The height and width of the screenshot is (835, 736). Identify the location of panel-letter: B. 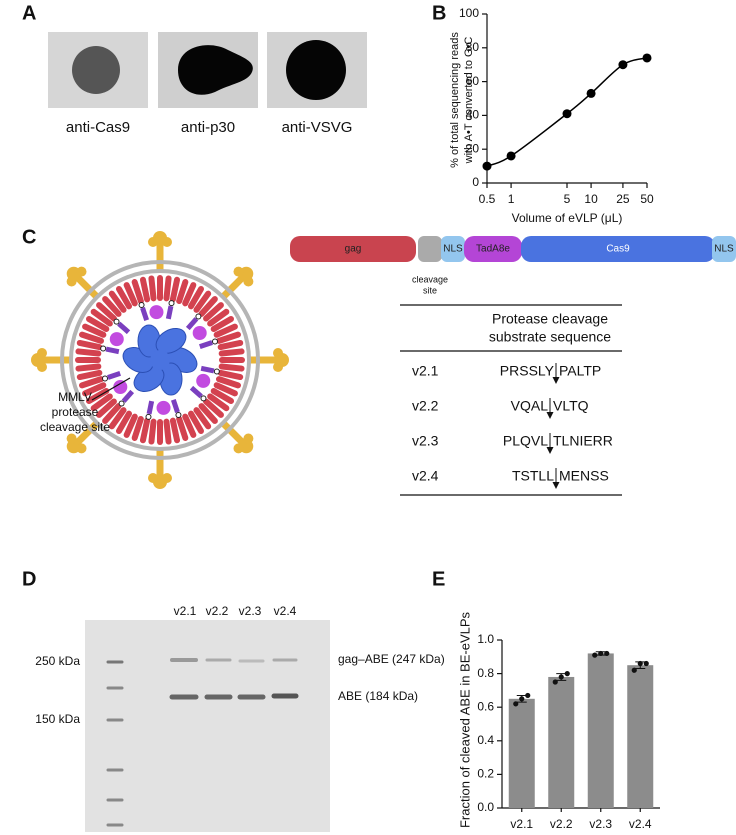
(439, 13).